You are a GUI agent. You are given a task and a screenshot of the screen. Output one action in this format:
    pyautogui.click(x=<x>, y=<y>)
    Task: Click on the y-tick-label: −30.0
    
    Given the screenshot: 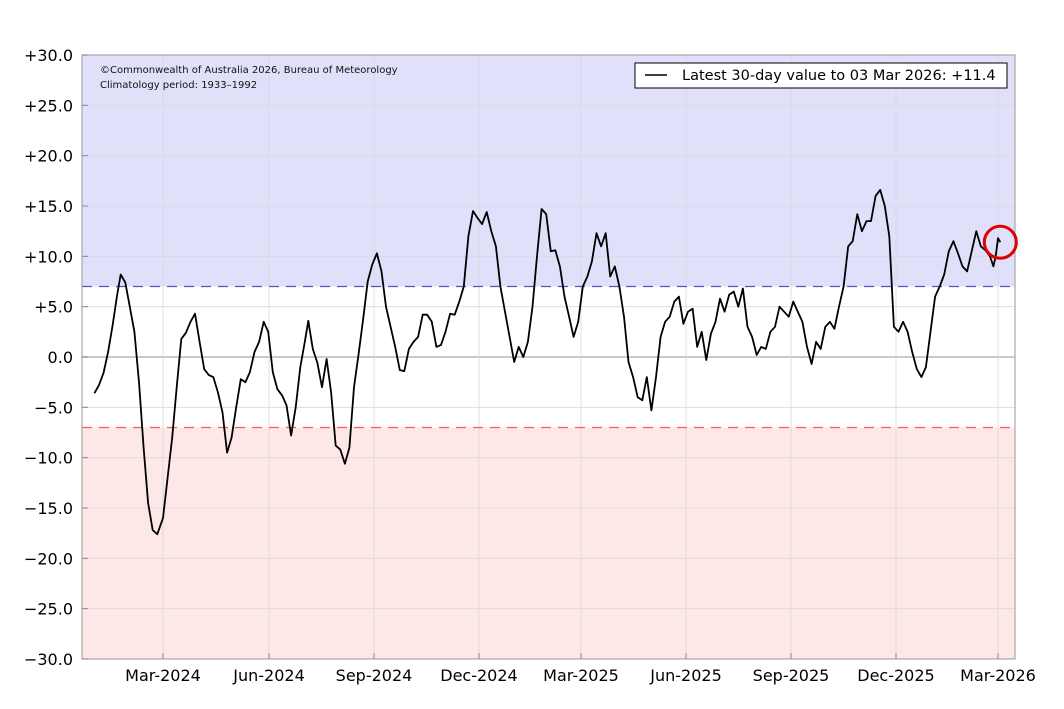 What is the action you would take?
    pyautogui.click(x=48, y=659)
    